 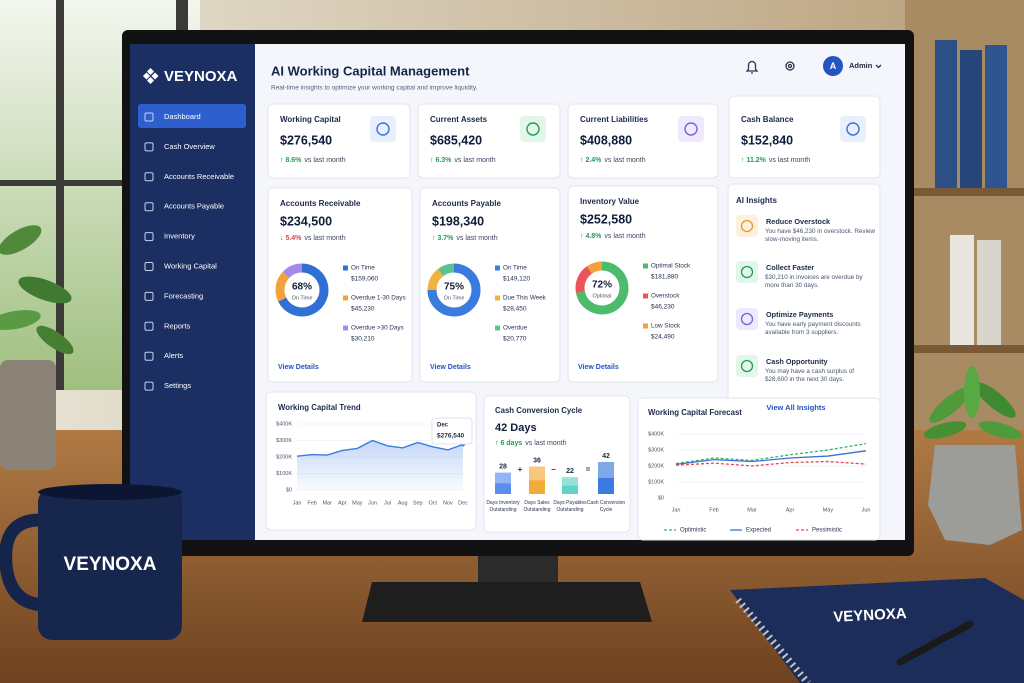 I want to click on legend-value: $149,120, so click(x=516, y=279).